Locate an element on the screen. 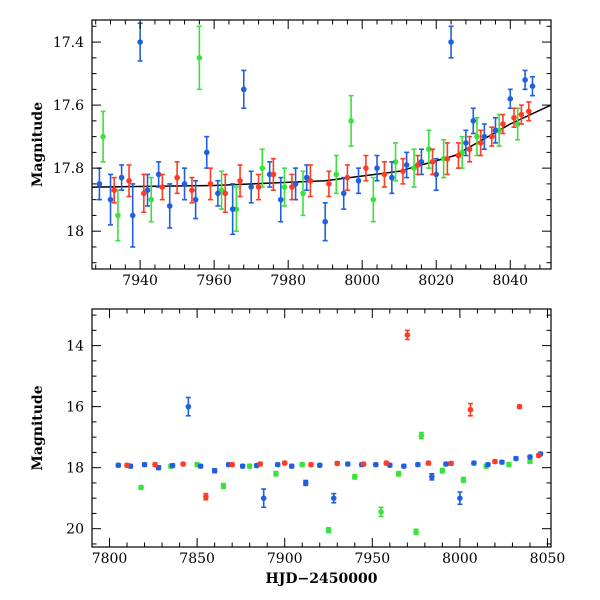 The width and height of the screenshot is (600, 600). top-x-tick-label: 7940 is located at coordinates (140, 281).